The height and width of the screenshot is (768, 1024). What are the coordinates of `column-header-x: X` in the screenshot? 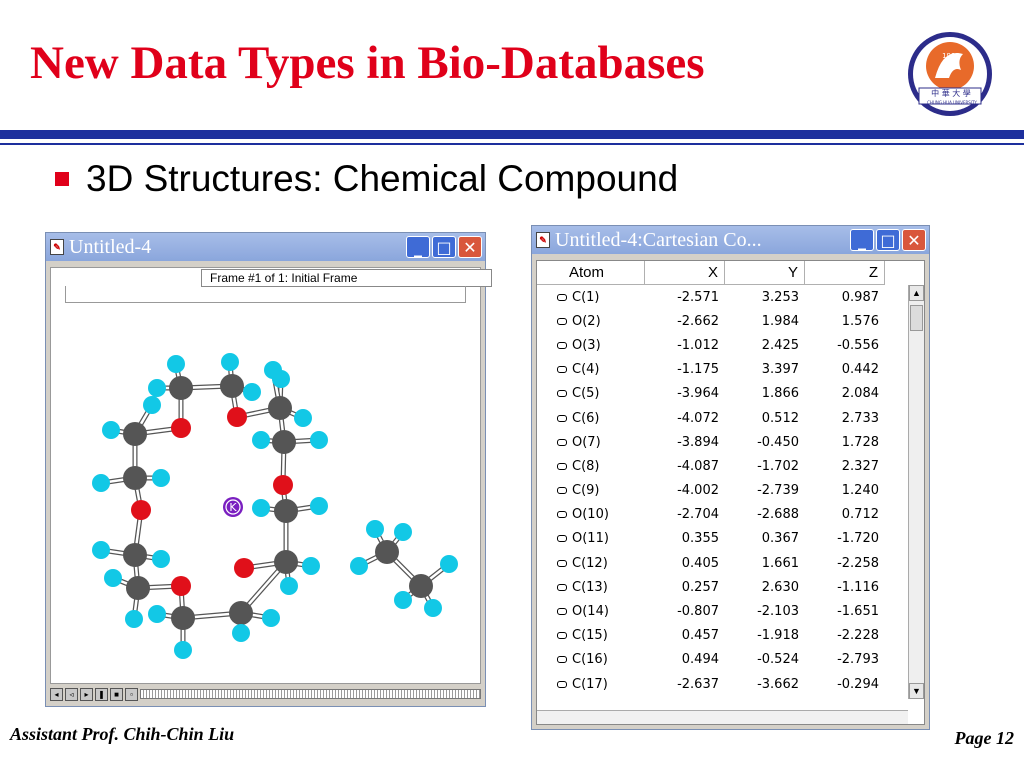 It's located at (685, 273).